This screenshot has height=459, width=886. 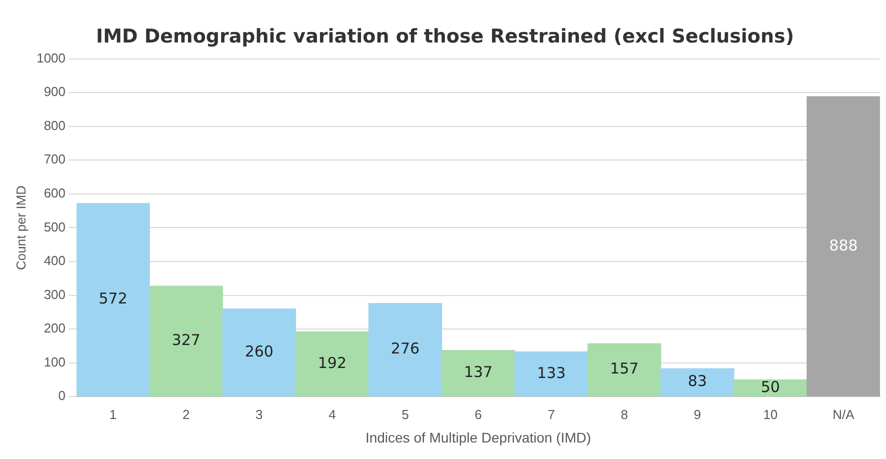 I want to click on x-tick-label: 7, so click(x=551, y=414).